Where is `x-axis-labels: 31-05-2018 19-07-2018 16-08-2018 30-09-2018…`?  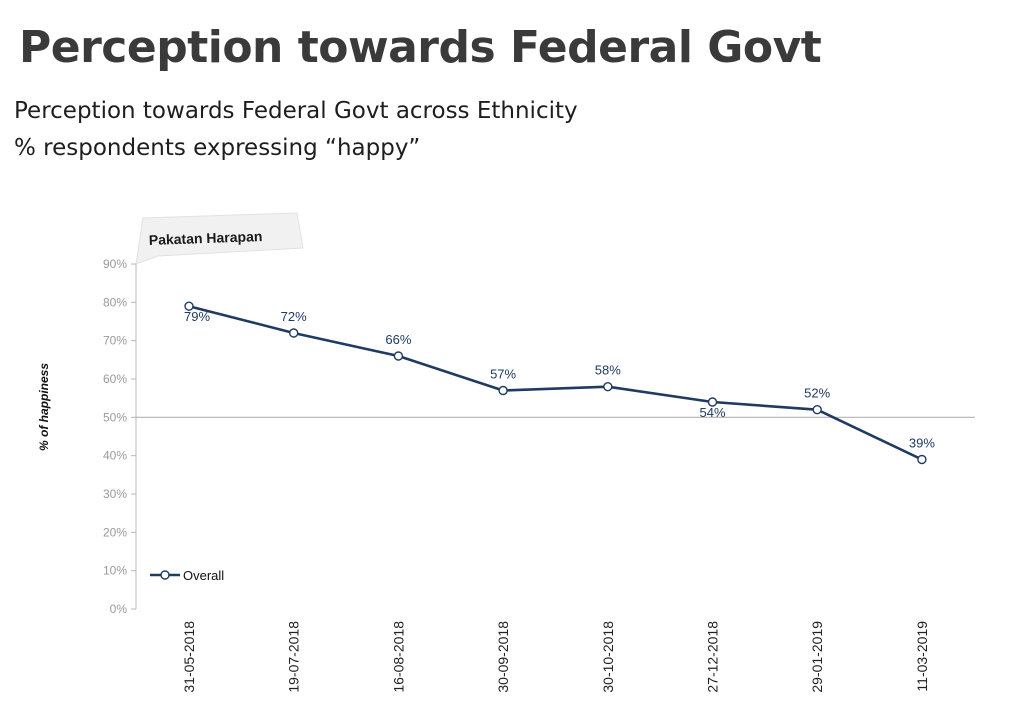 x-axis-labels: 31-05-2018 19-07-2018 16-08-2018 30-09-2018… is located at coordinates (555, 657).